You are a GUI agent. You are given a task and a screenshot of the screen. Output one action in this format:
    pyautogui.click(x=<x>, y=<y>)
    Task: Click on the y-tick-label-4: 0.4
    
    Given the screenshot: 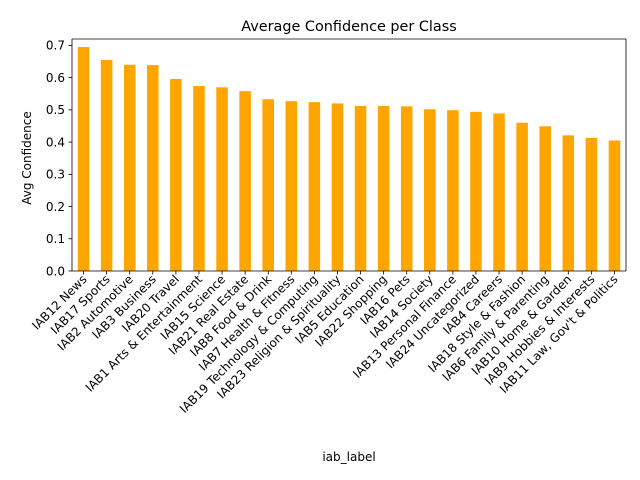 What is the action you would take?
    pyautogui.click(x=55, y=142)
    